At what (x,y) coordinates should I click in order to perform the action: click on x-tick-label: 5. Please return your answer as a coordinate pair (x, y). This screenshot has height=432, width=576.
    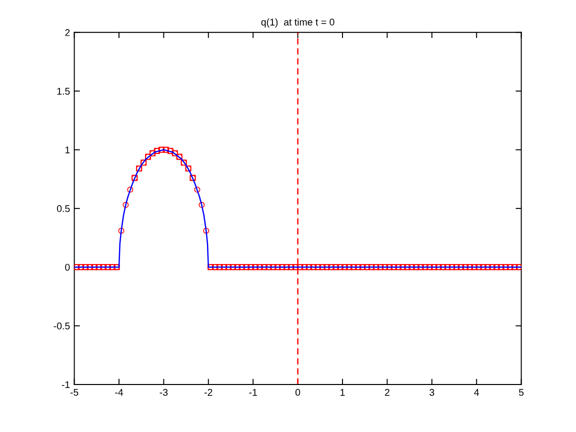
    Looking at the image, I should click on (521, 392).